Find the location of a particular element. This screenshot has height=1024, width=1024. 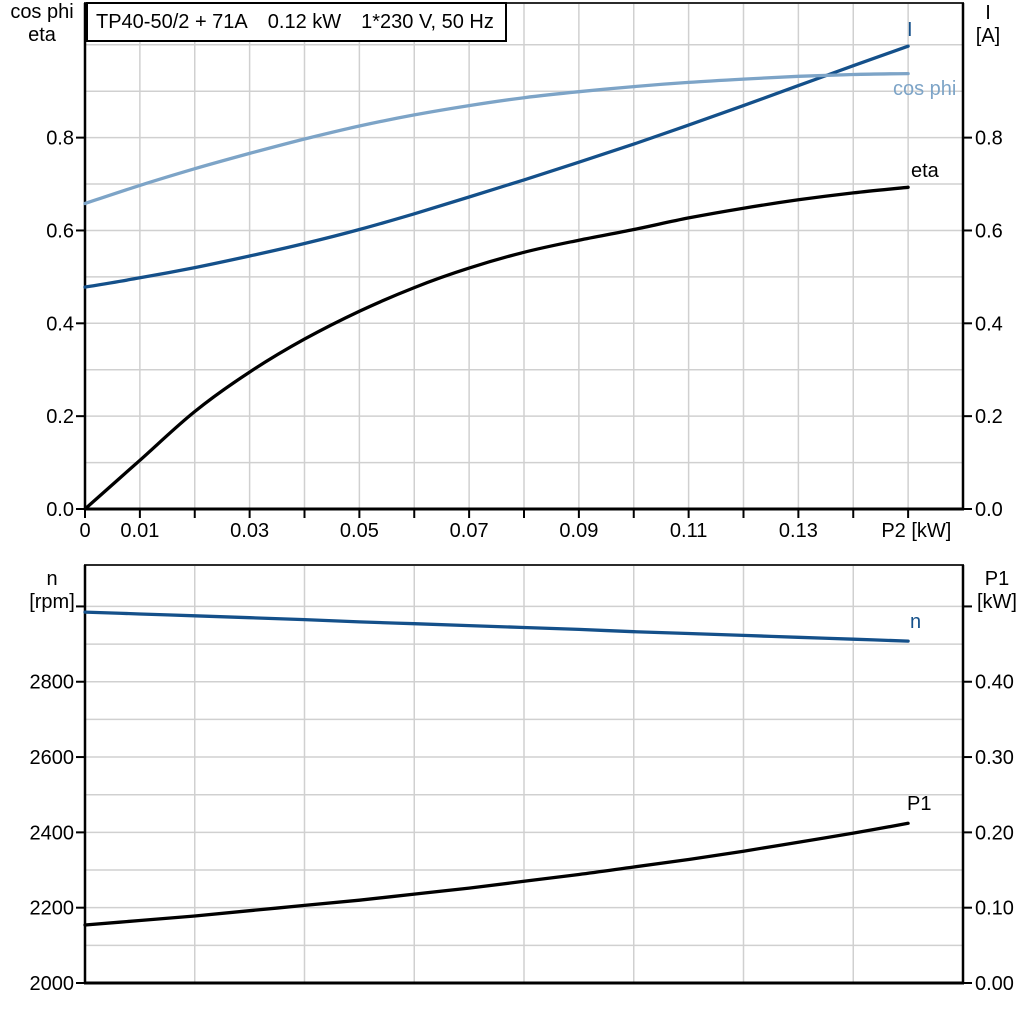

x-tick-label: 0.09 is located at coordinates (578, 531).